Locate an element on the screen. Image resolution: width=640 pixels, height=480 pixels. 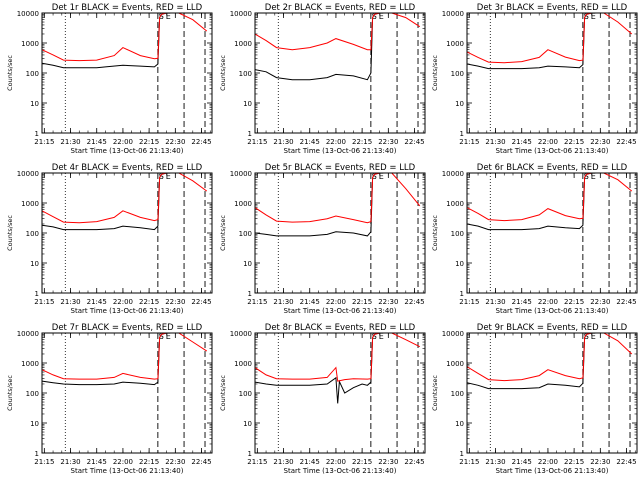
chart-title: Det 8r BLACK = Events, RED = LLD is located at coordinates (340, 328).